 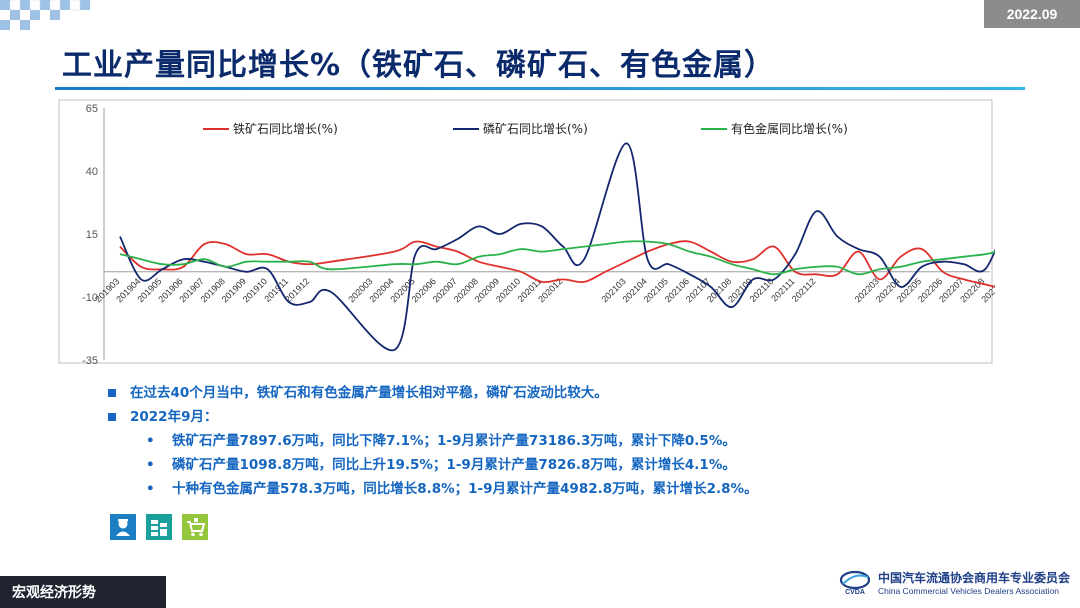 What do you see at coordinates (45, 15) in the screenshot?
I see `corner-checker-decoration` at bounding box center [45, 15].